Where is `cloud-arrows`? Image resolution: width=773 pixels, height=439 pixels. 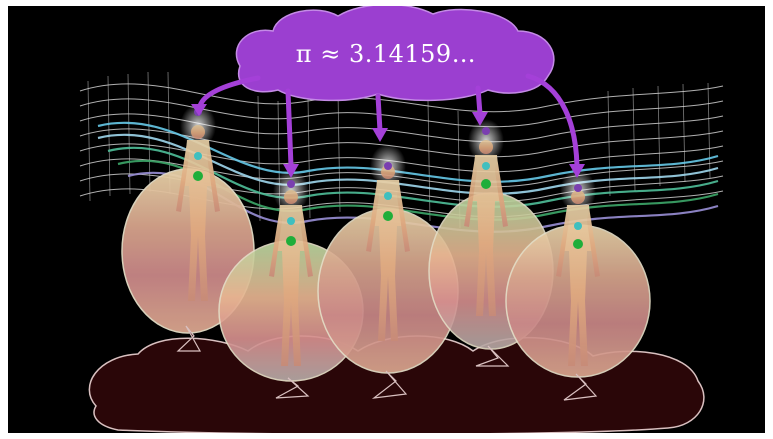
cloud-arrows is located at coordinates (388, 121).